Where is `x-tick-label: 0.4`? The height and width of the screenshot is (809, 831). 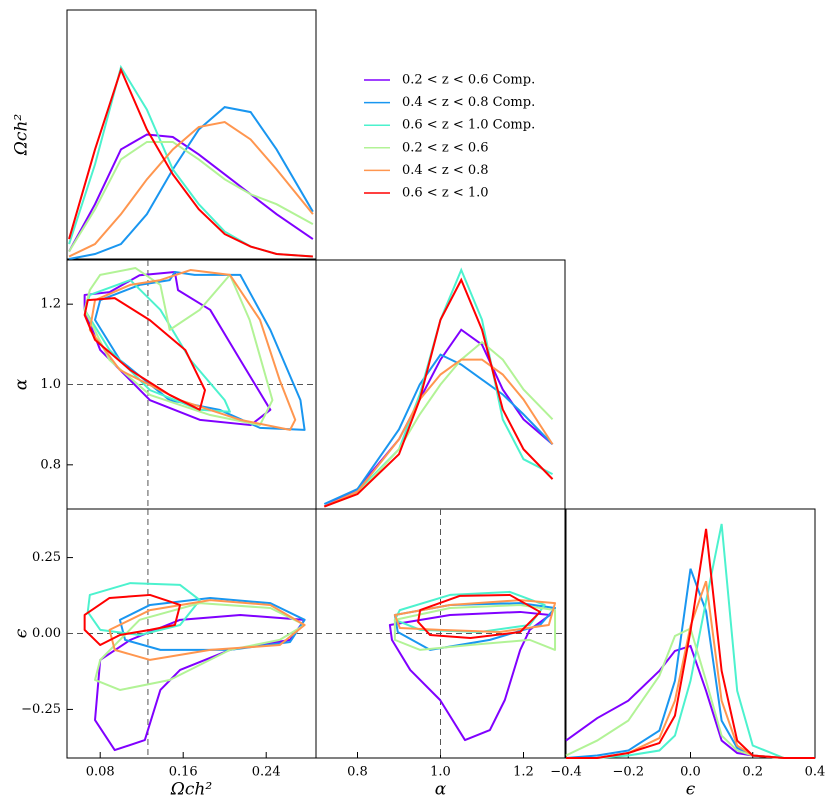 x-tick-label: 0.4 is located at coordinates (815, 772).